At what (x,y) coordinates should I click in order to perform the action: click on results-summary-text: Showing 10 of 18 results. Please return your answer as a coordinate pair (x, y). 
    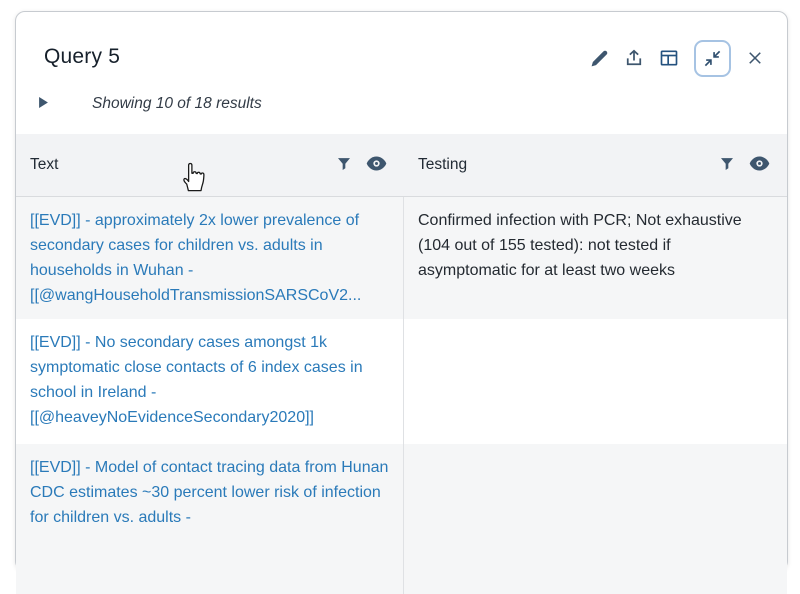
    Looking at the image, I should click on (177, 103).